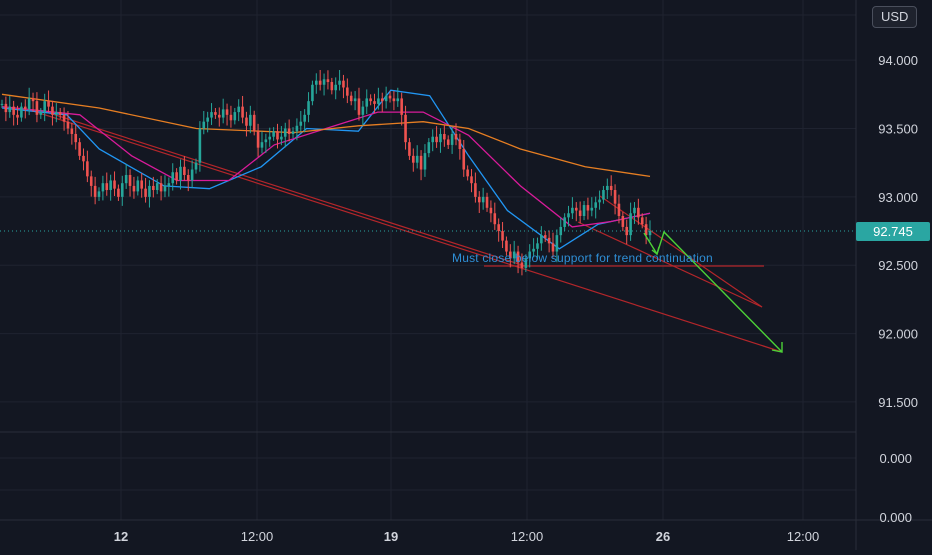  I want to click on time-axis-labels: 12 12:00 19 12:00 26 12:00, so click(467, 536).